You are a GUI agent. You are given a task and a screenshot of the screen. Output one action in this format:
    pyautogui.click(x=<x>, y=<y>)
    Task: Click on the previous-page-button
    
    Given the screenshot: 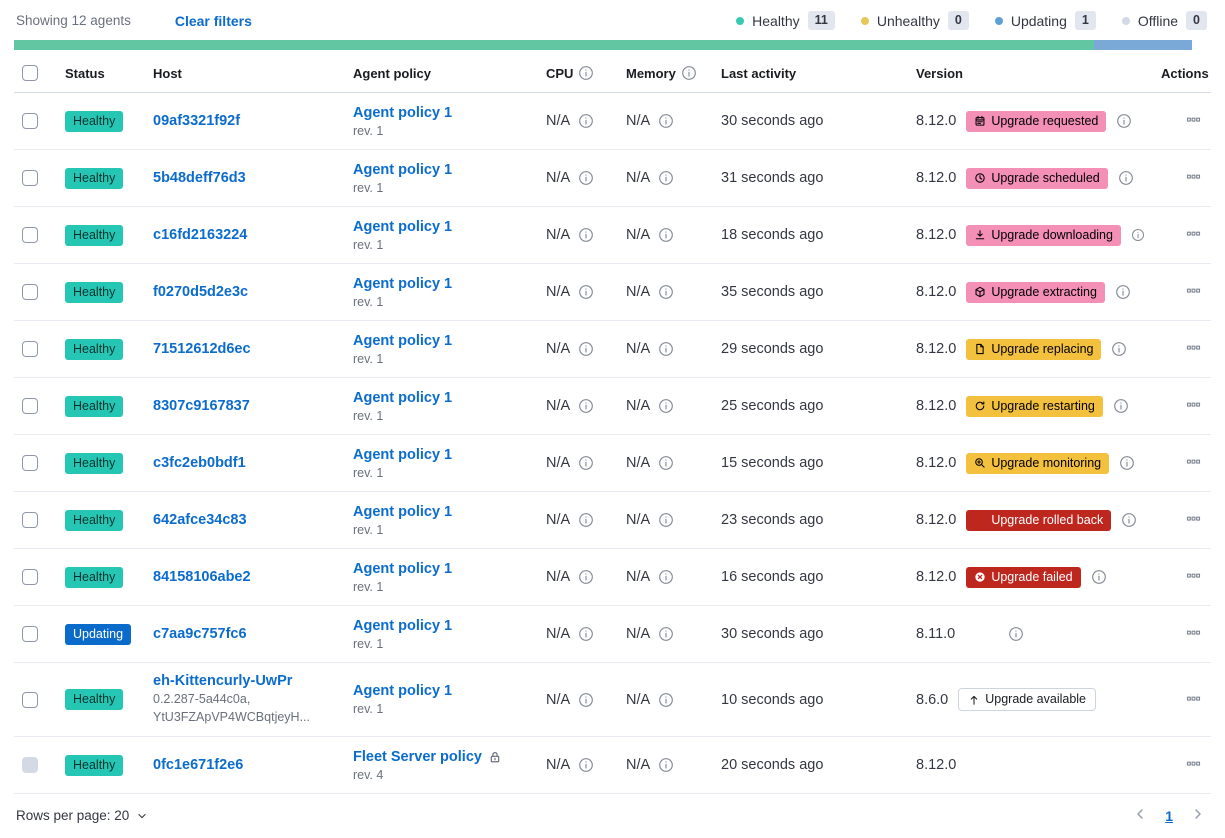 What is the action you would take?
    pyautogui.click(x=1140, y=815)
    